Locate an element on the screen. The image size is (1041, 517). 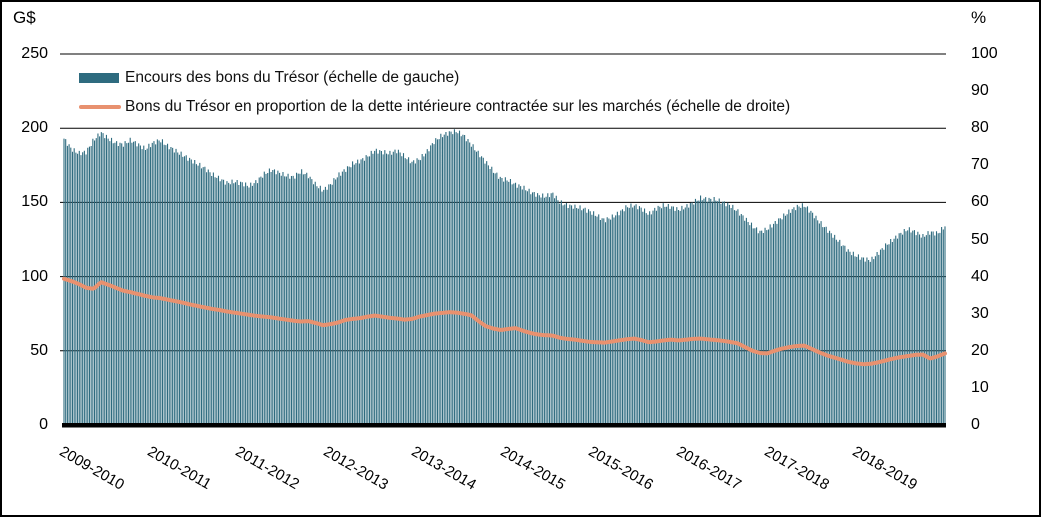
right-axis-tick-label: 80 is located at coordinates (980, 128).